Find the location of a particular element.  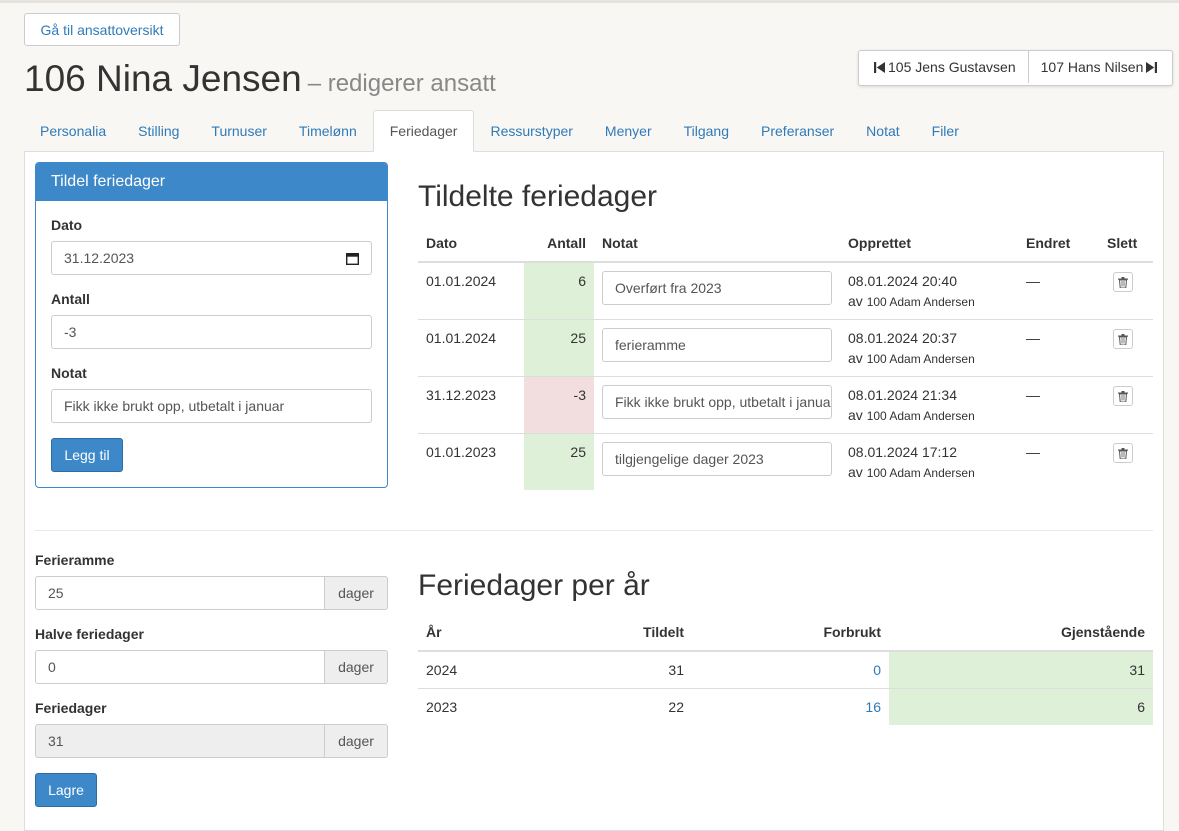

row-date: 31.12.2023 is located at coordinates (461, 395).